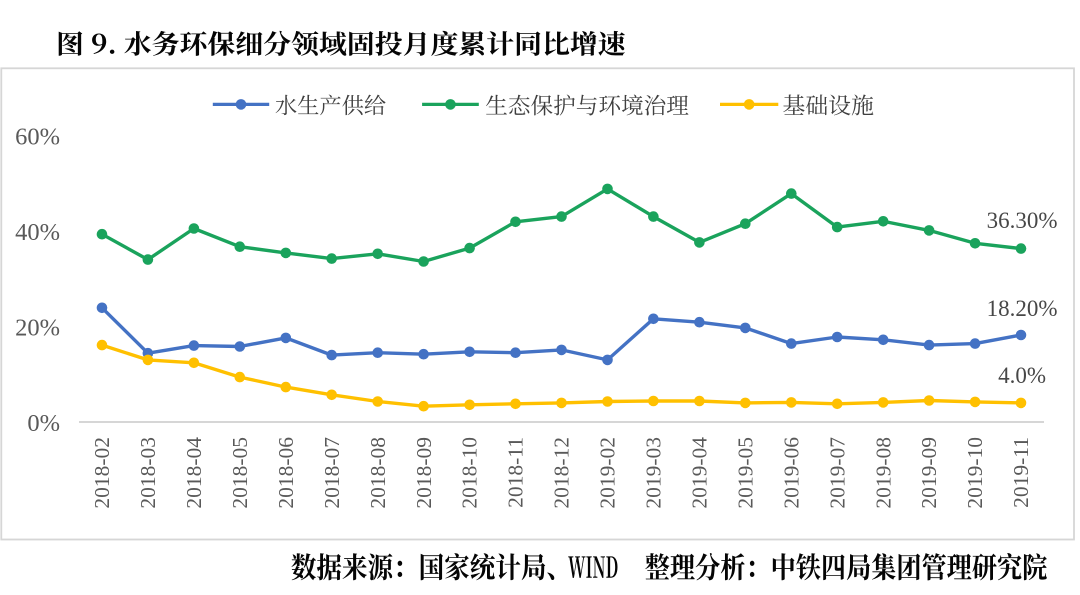 The image size is (1080, 595). What do you see at coordinates (37, 232) in the screenshot?
I see `svg-text: 40%` at bounding box center [37, 232].